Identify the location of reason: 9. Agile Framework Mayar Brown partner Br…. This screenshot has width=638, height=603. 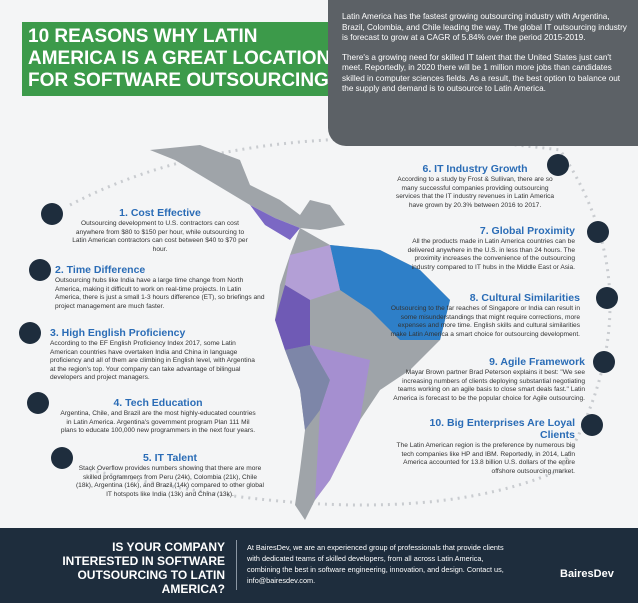
(485, 379).